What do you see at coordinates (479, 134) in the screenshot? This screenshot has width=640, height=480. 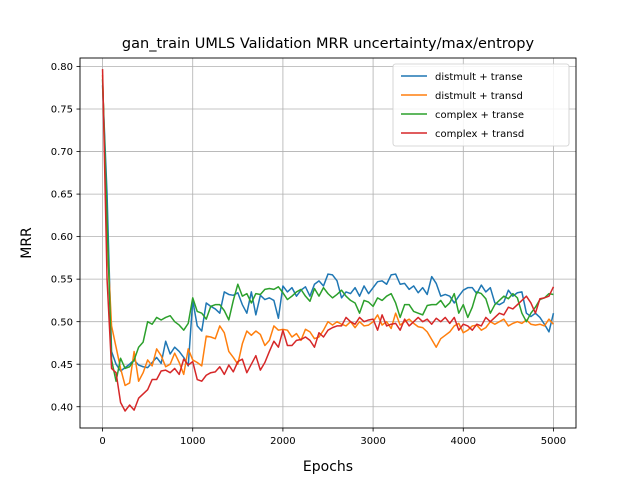 I see `legend-label: complex + transd` at bounding box center [479, 134].